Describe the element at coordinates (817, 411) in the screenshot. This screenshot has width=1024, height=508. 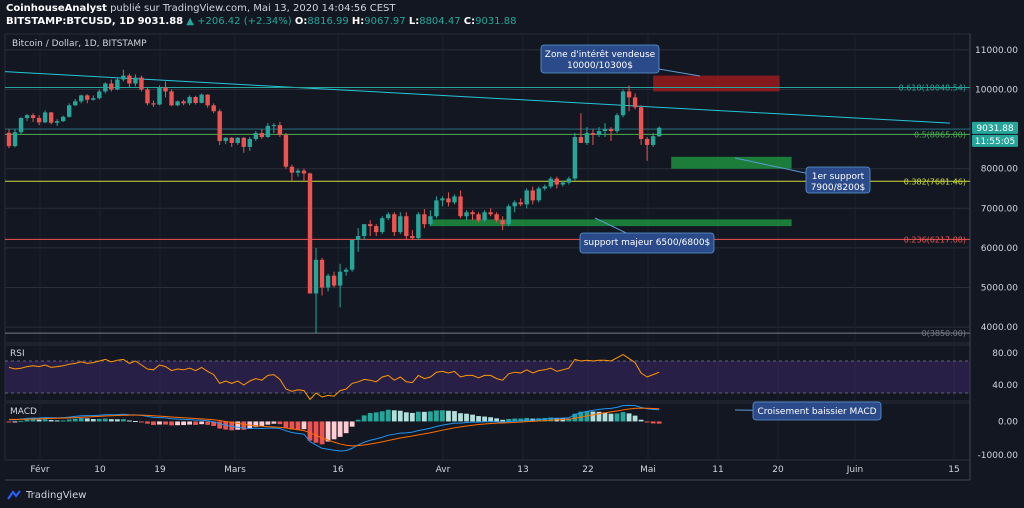
I see `callout-macd-cross` at that location.